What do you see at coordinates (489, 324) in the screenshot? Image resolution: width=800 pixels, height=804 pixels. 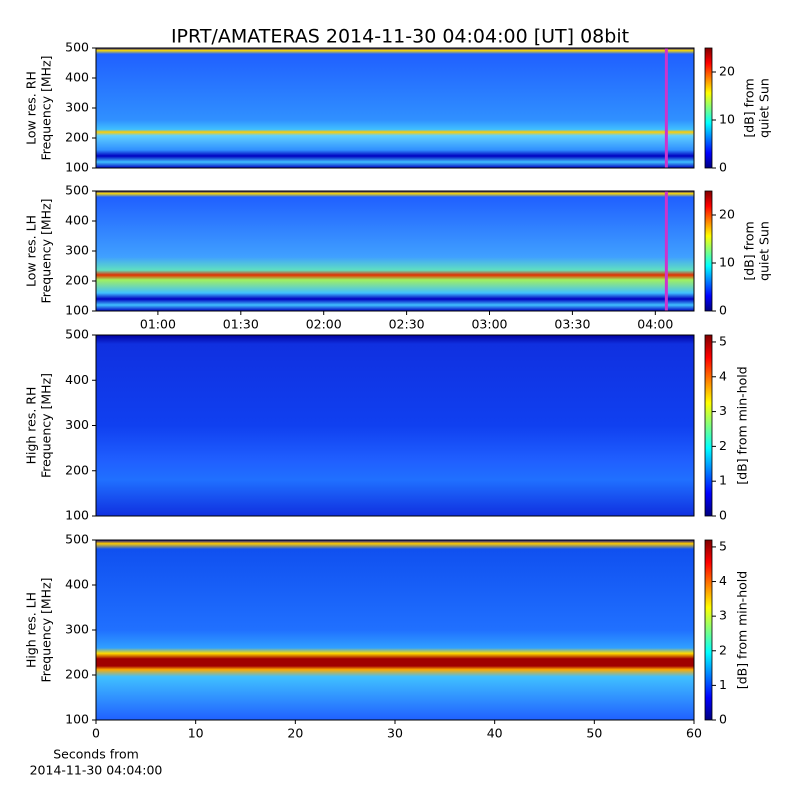 I see `x-tick-label: 03:00` at bounding box center [489, 324].